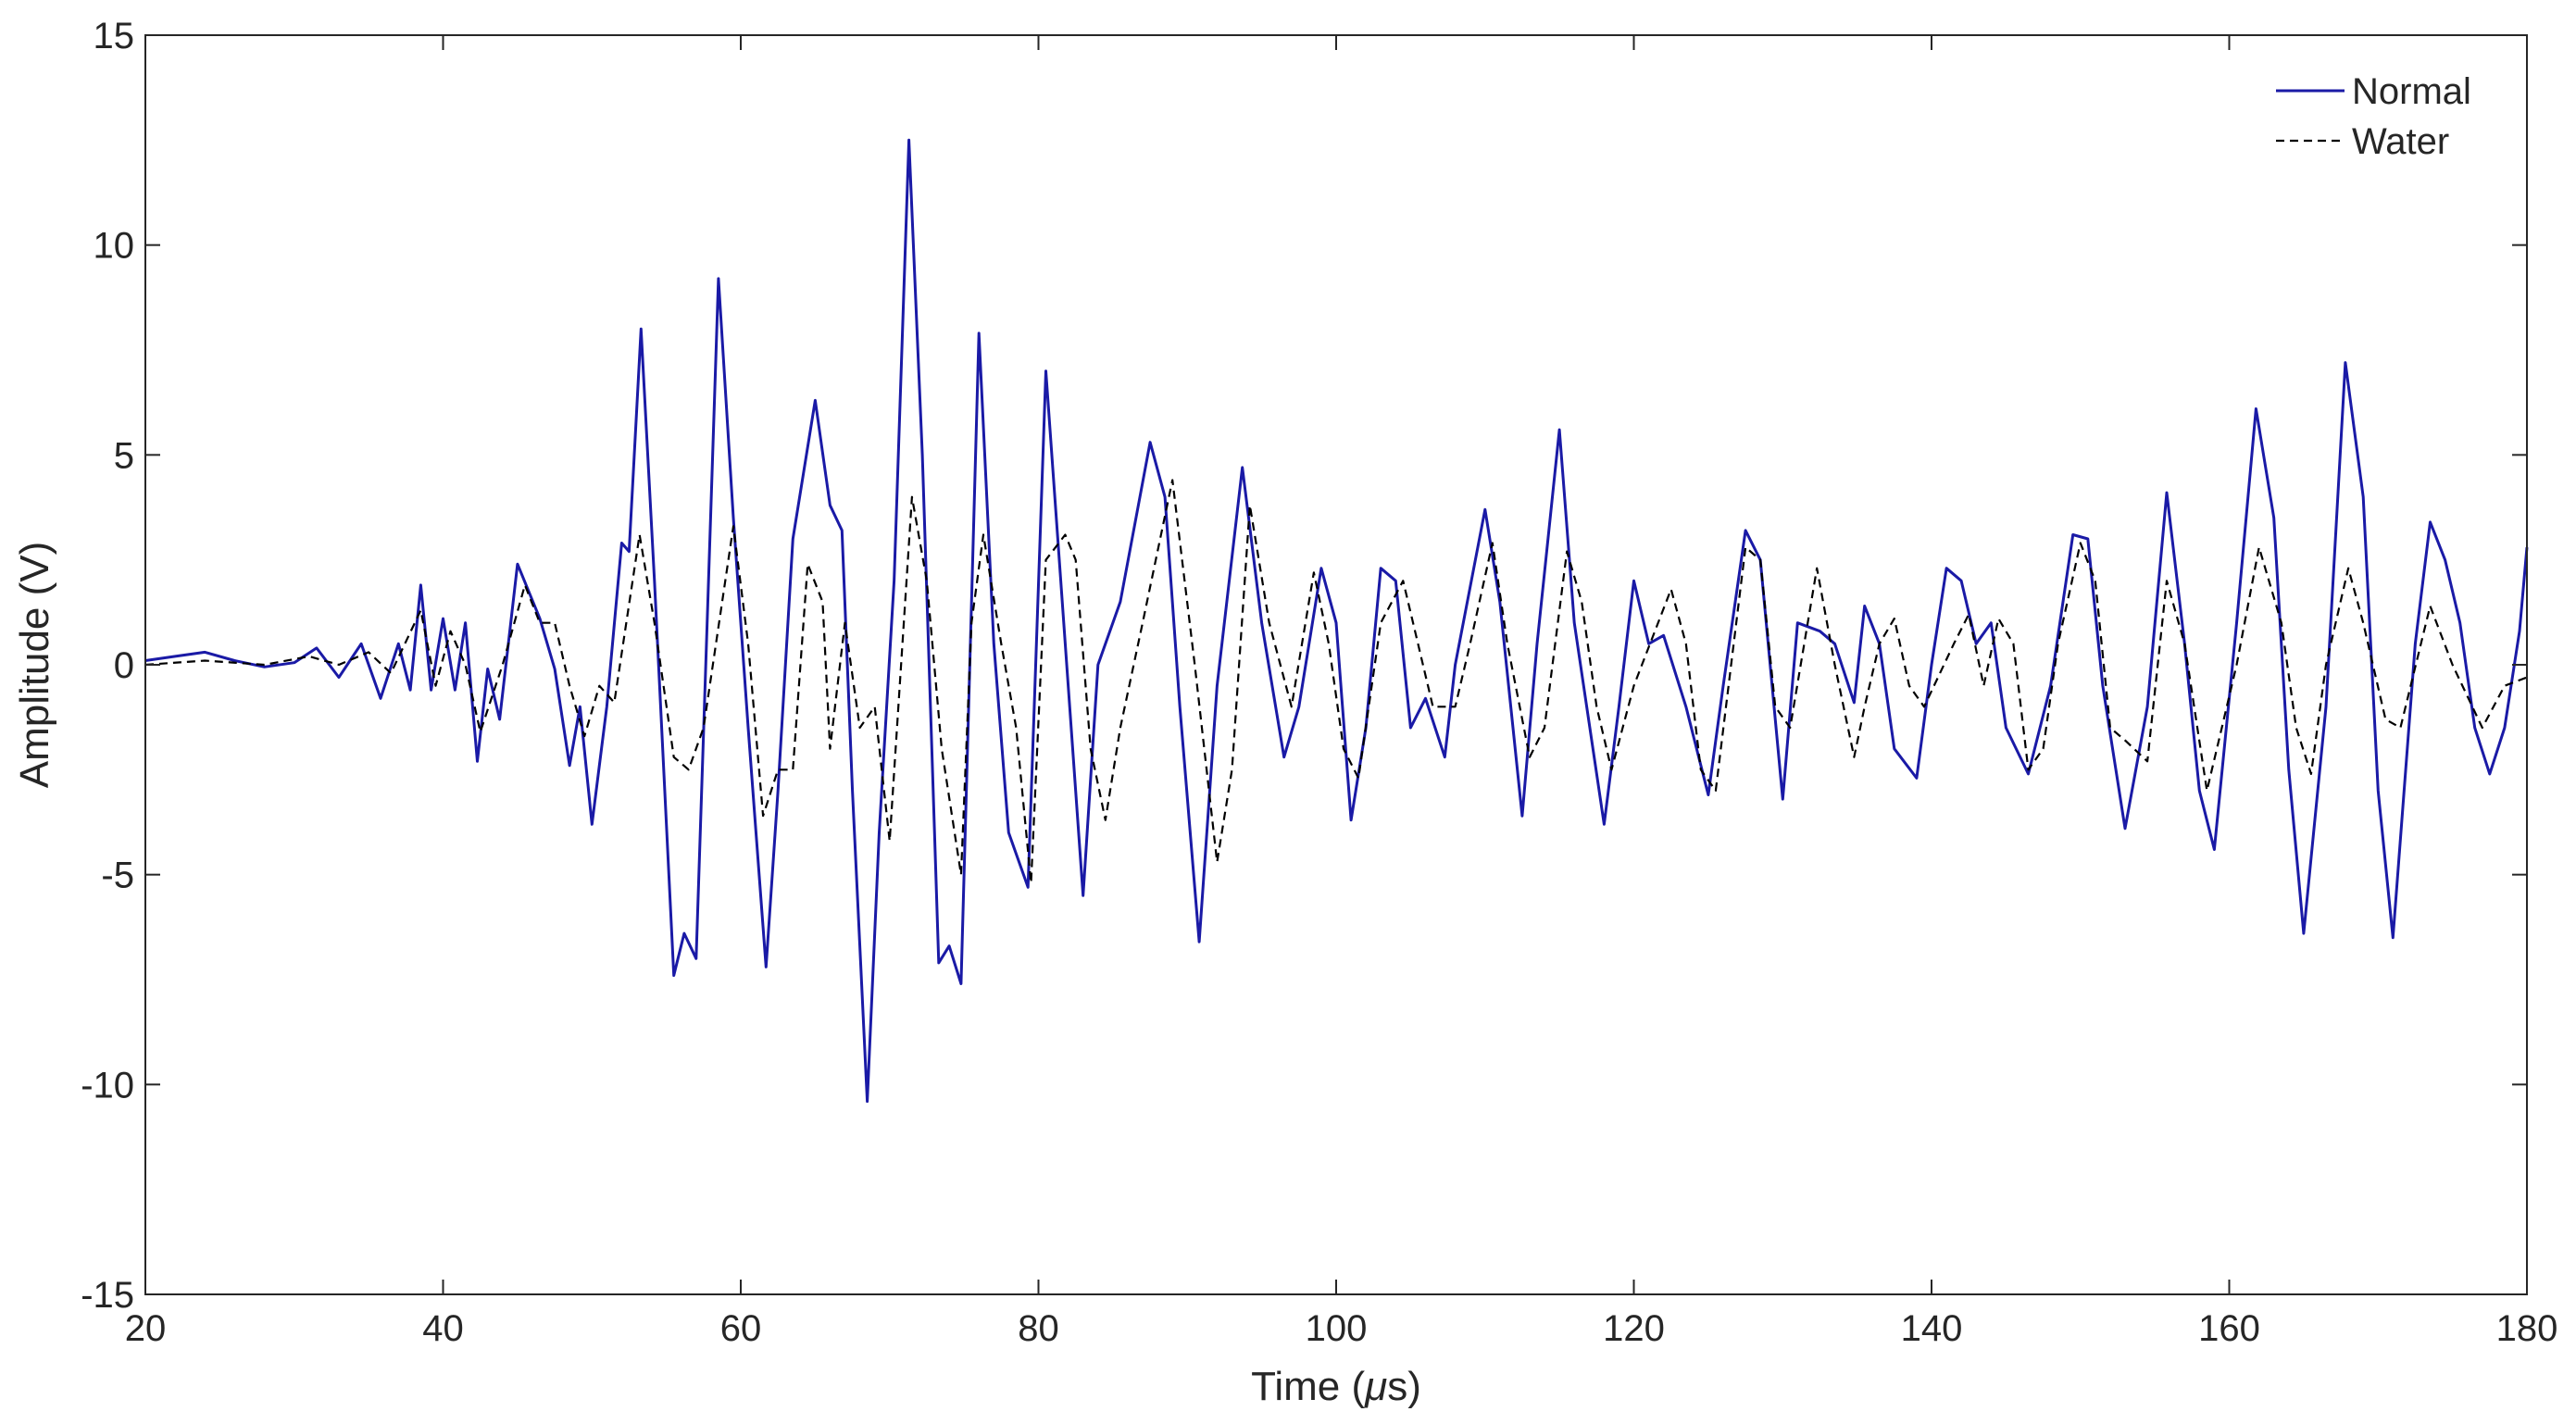 Image resolution: width=2576 pixels, height=1424 pixels. Describe the element at coordinates (107, 1295) in the screenshot. I see `y-tick-label: -15` at that location.